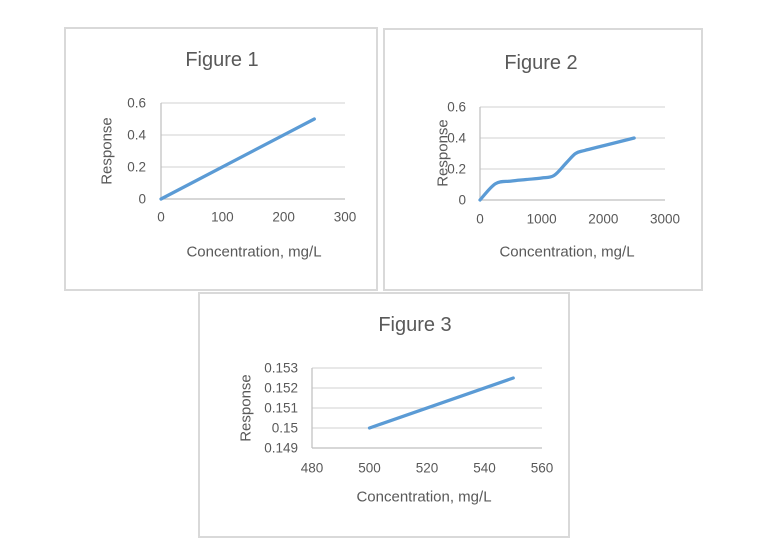 The image size is (767, 557). I want to click on x-tick-label: 1000, so click(541, 219).